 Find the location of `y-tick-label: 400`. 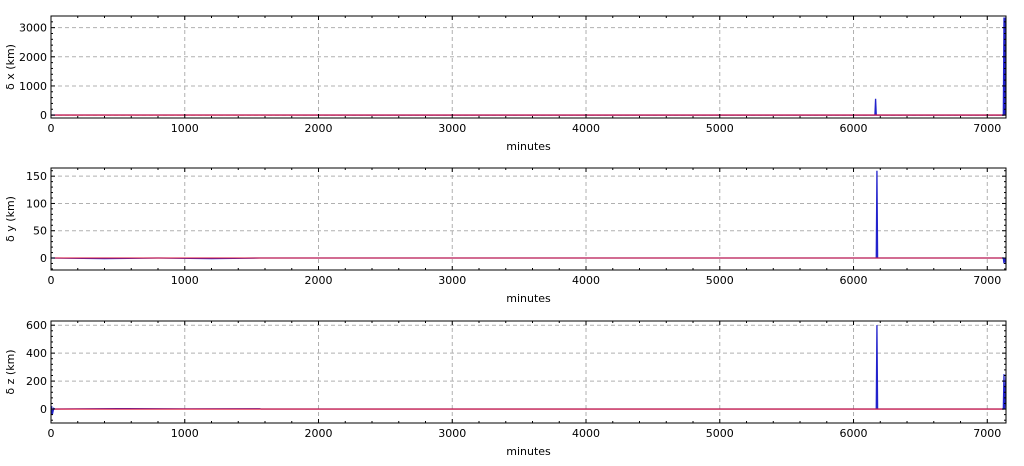

y-tick-label: 400 is located at coordinates (36, 353).